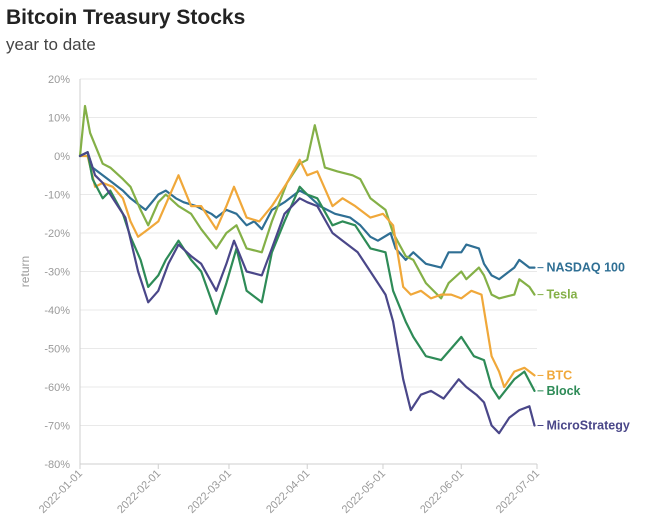 The image size is (662, 527). I want to click on y-tick-label: -10%, so click(57, 196).